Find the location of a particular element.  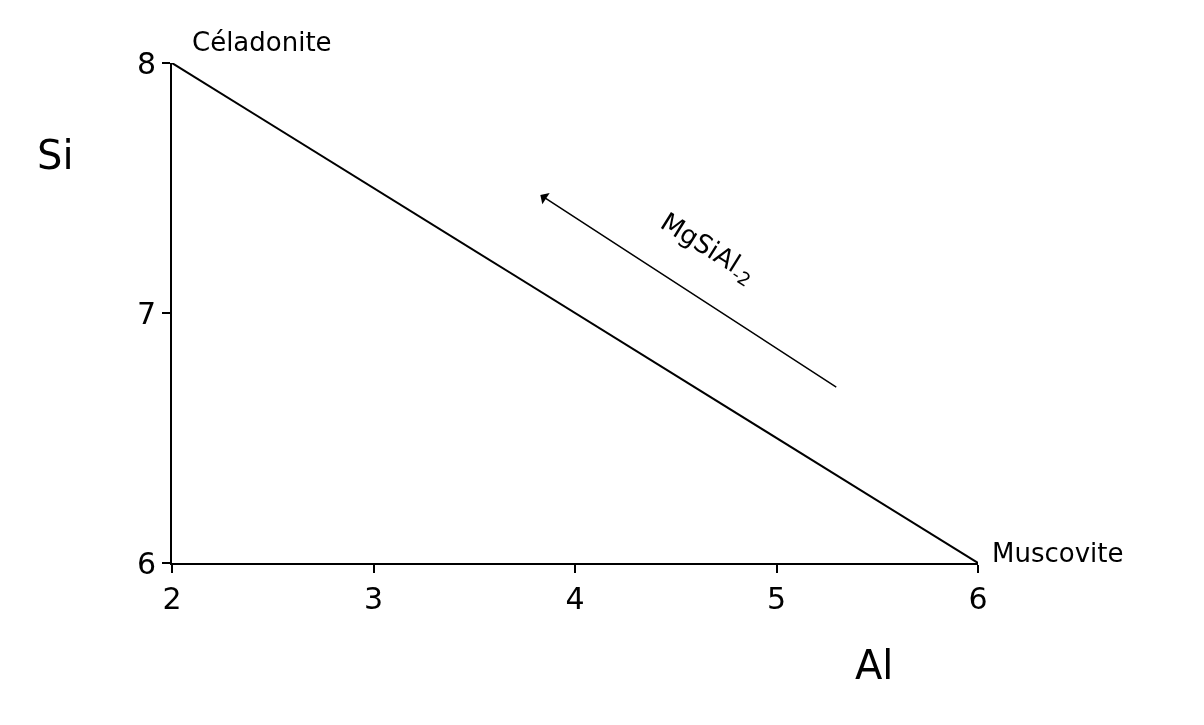

x-axis-title: Al is located at coordinates (874, 665).